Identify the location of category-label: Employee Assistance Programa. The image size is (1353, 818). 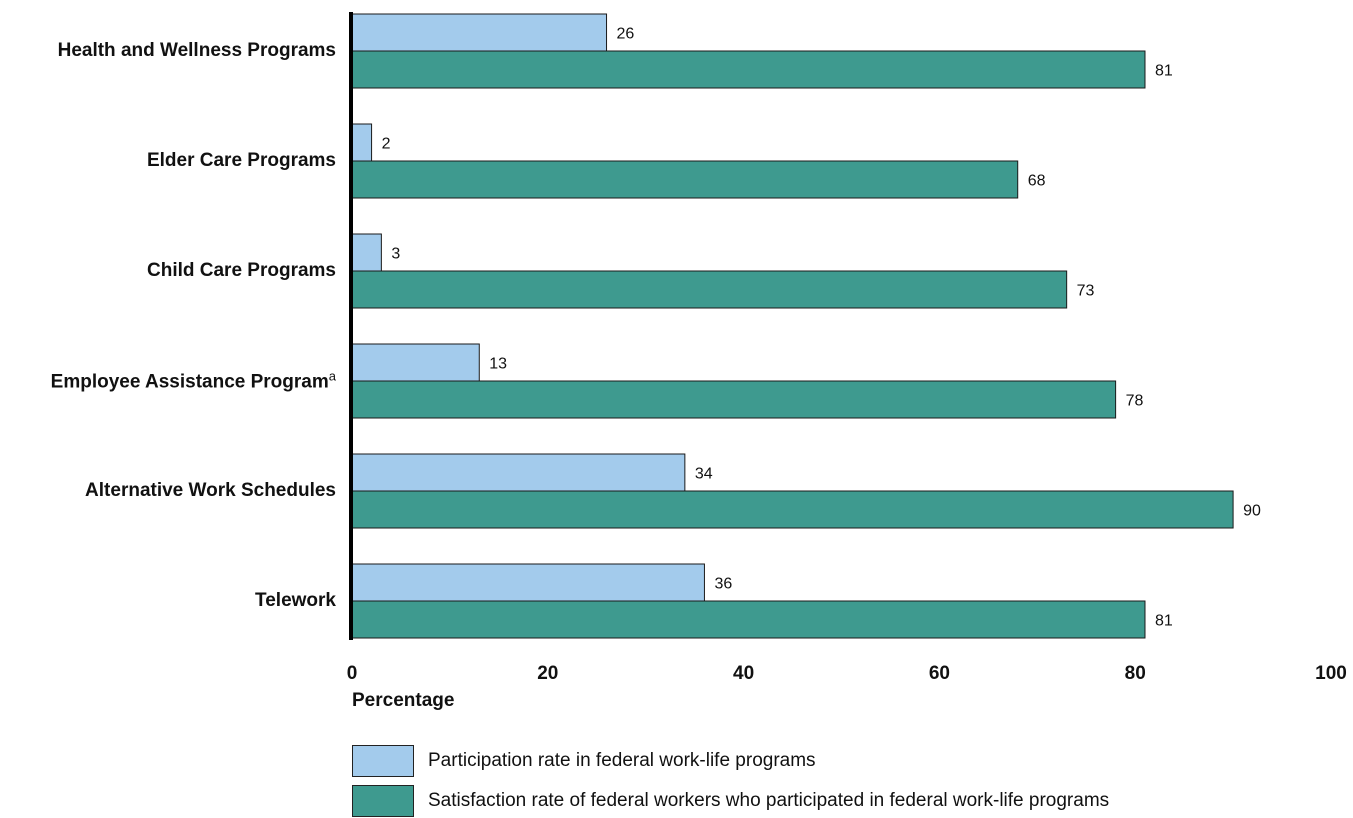
(193, 381).